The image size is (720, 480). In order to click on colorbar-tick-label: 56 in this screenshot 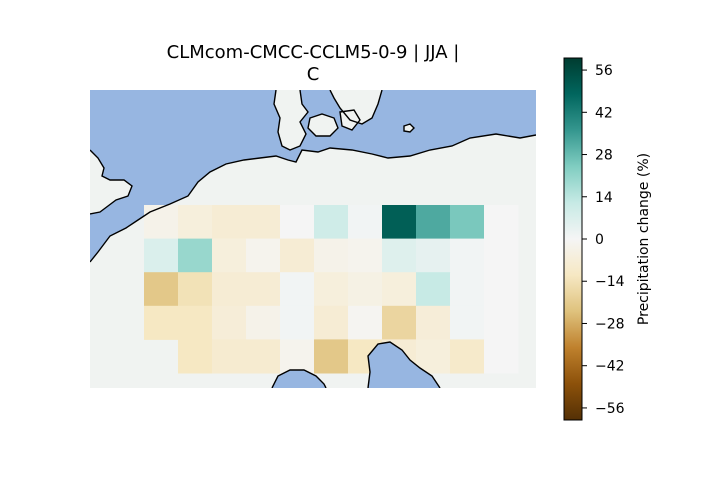, I will do `click(604, 71)`.